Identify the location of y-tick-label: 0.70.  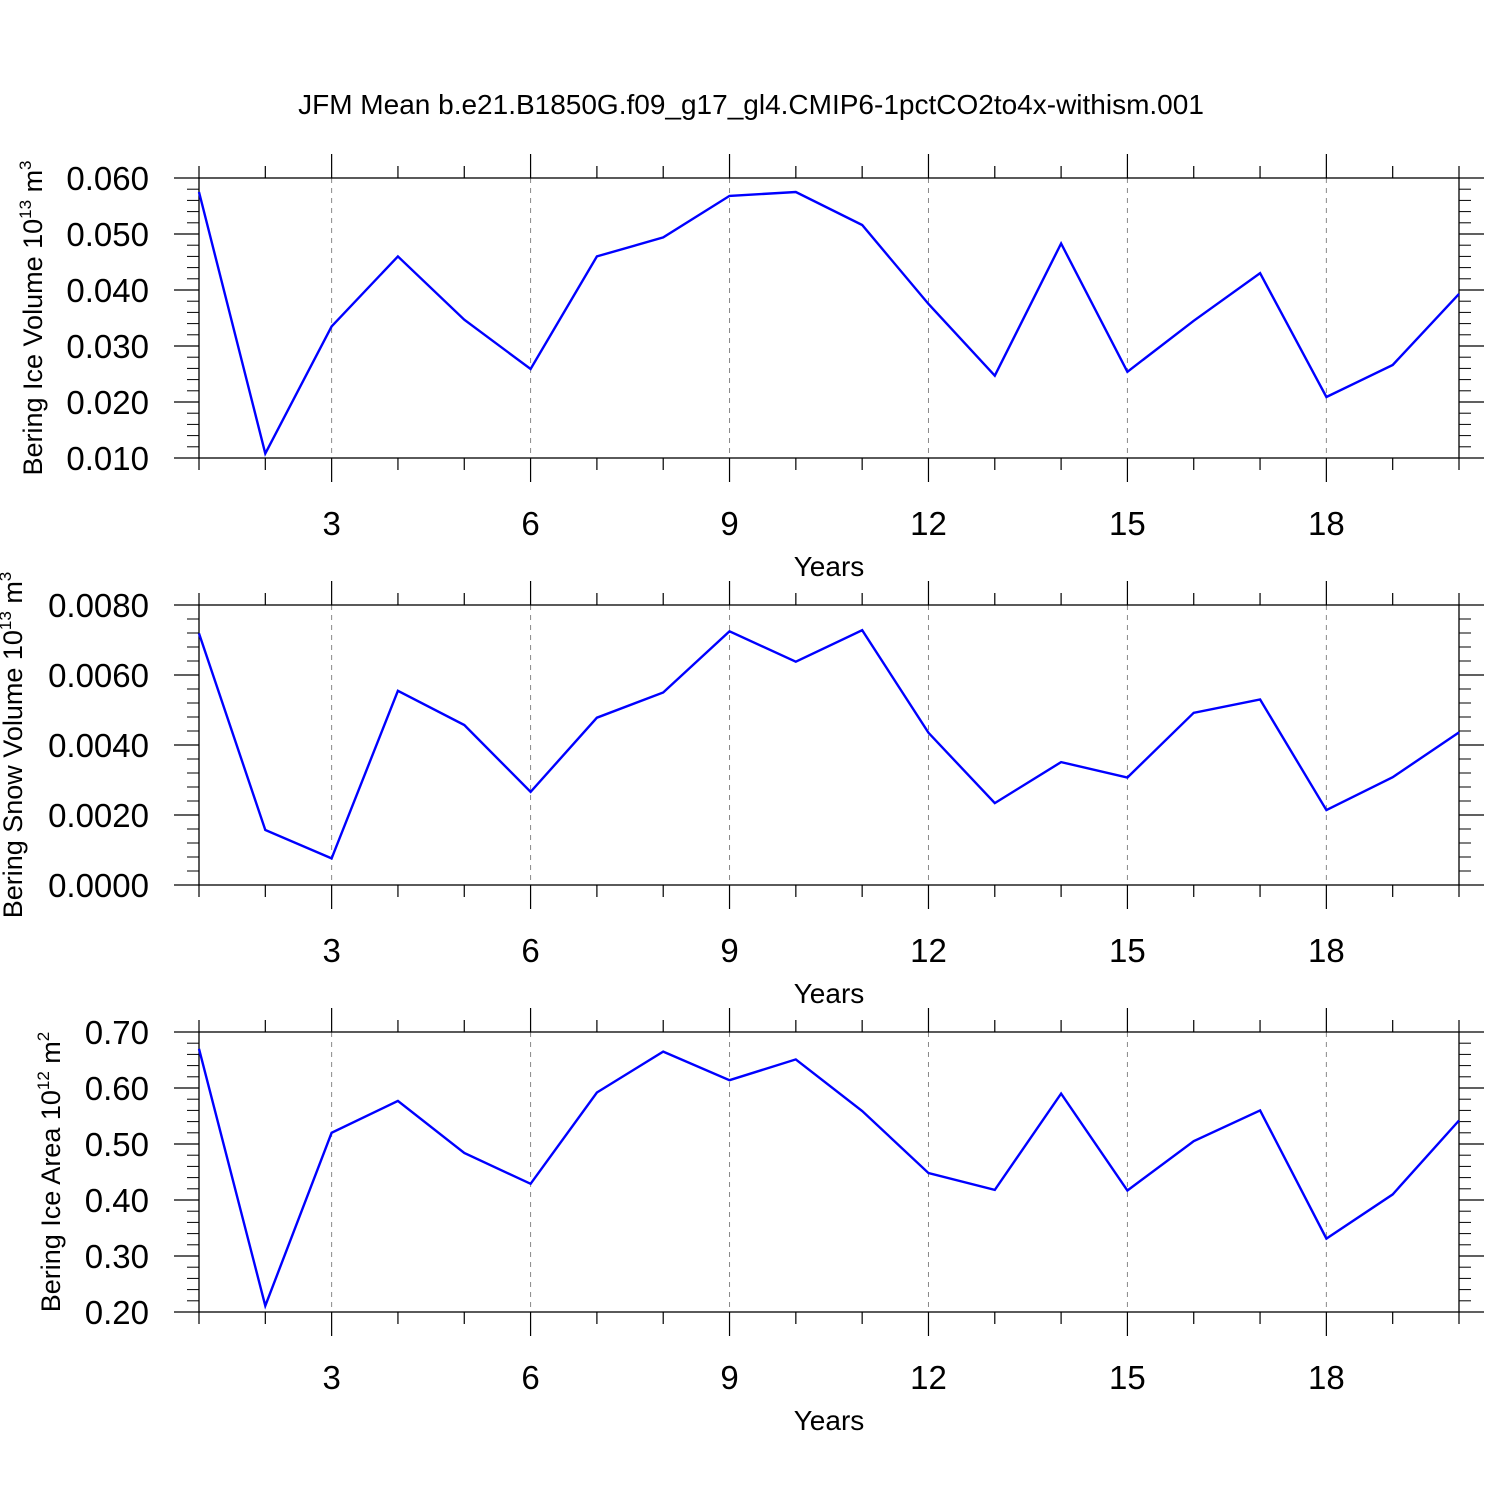
(117, 1032).